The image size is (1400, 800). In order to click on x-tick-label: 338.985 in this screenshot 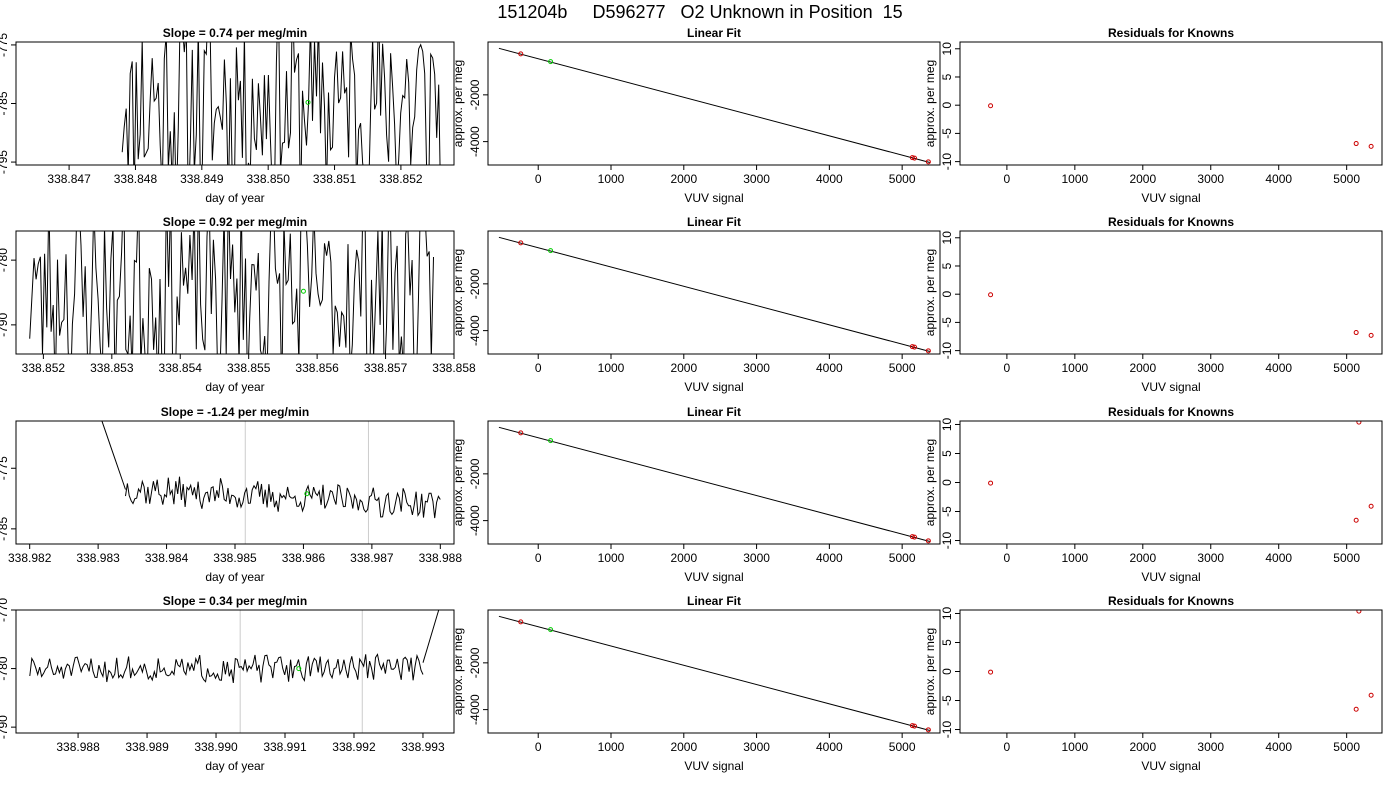, I will do `click(235, 558)`.